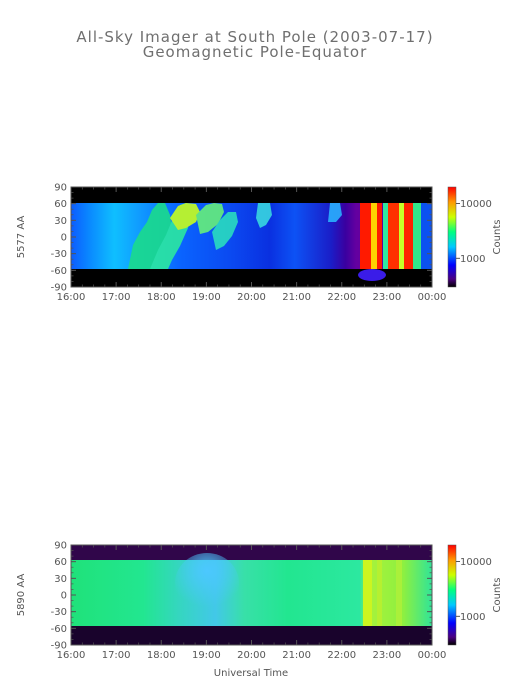  Describe the element at coordinates (372, 275) in the screenshot. I see `intense-lower-blob` at that location.